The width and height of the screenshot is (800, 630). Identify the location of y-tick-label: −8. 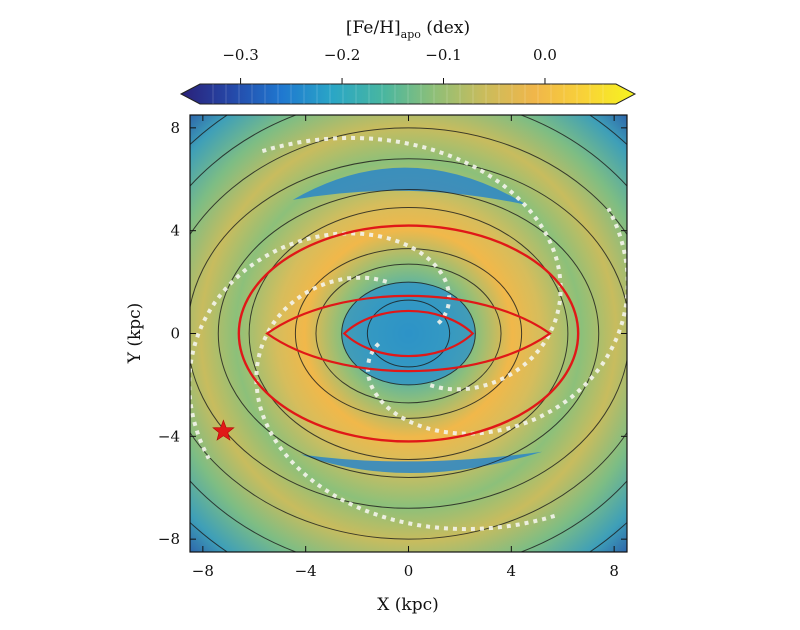
(169, 539).